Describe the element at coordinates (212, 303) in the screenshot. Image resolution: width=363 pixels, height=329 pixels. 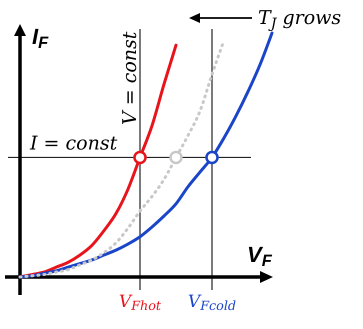
I see `x-tick-label: V$_{Fcold}$` at that location.